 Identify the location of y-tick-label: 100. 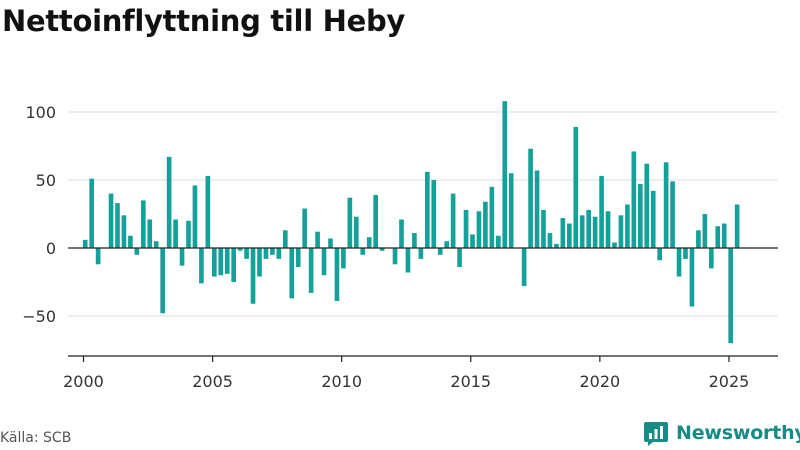
(40, 112).